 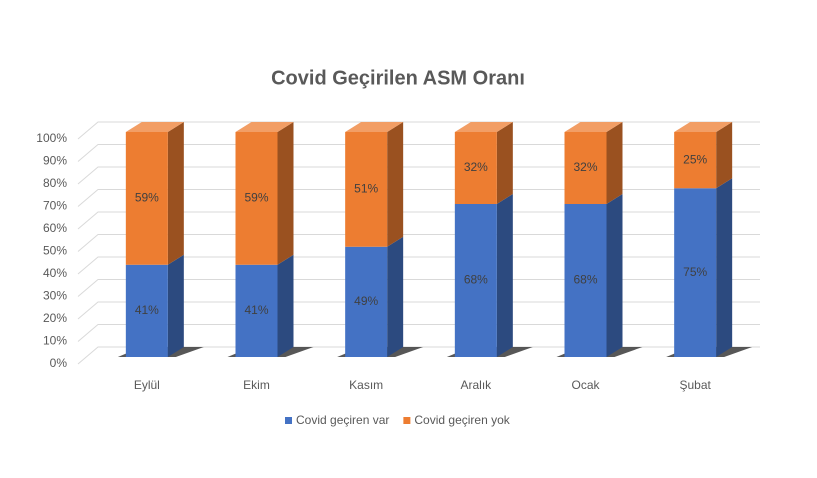 I want to click on y-tick-label: 10%, so click(x=55, y=341).